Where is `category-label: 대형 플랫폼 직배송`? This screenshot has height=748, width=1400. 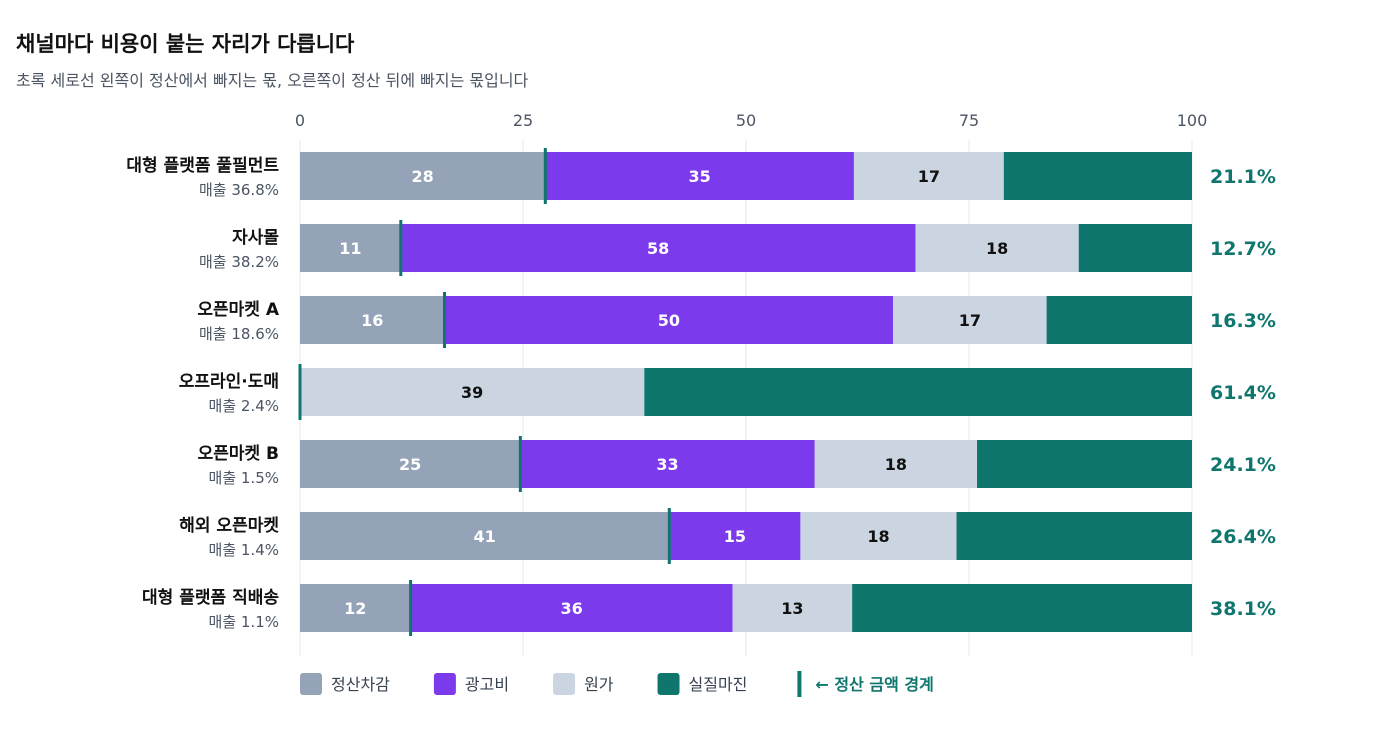 category-label: 대형 플랫폼 직배송 is located at coordinates (210, 597).